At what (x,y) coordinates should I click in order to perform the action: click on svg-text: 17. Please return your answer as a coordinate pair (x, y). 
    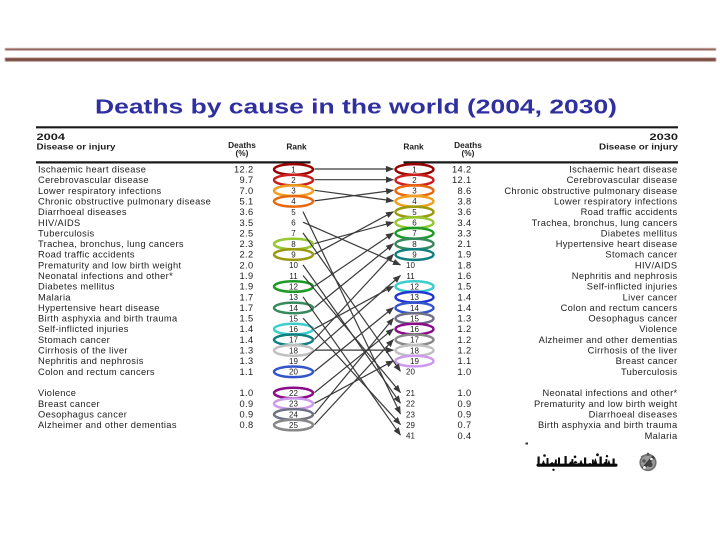
    Looking at the image, I should click on (414, 340).